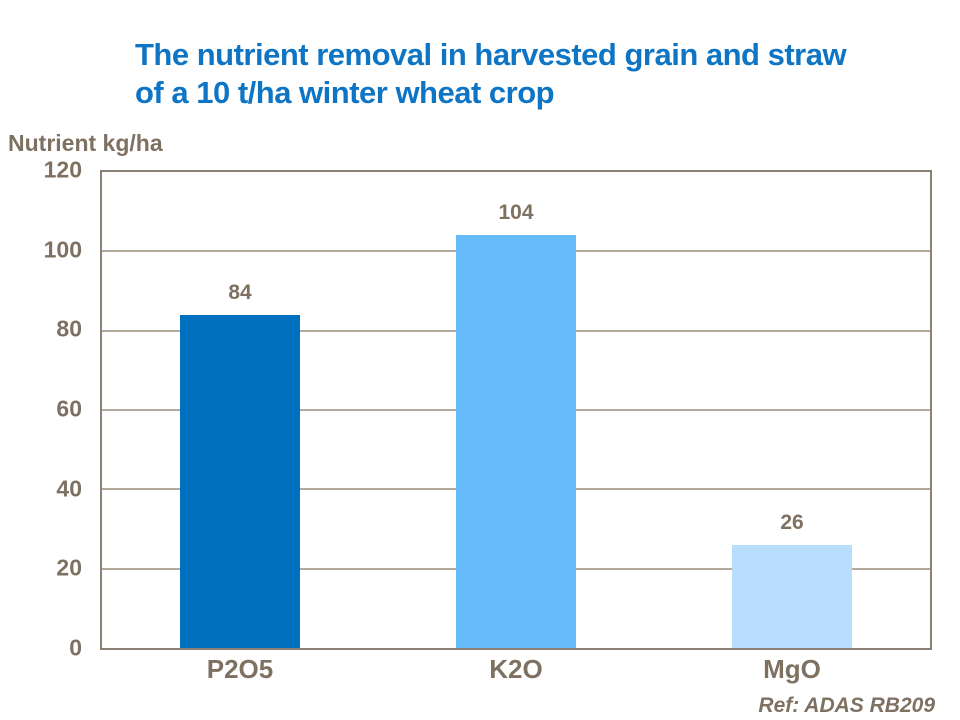 Image resolution: width=960 pixels, height=720 pixels. I want to click on y-tick-label-120: 120, so click(62, 169).